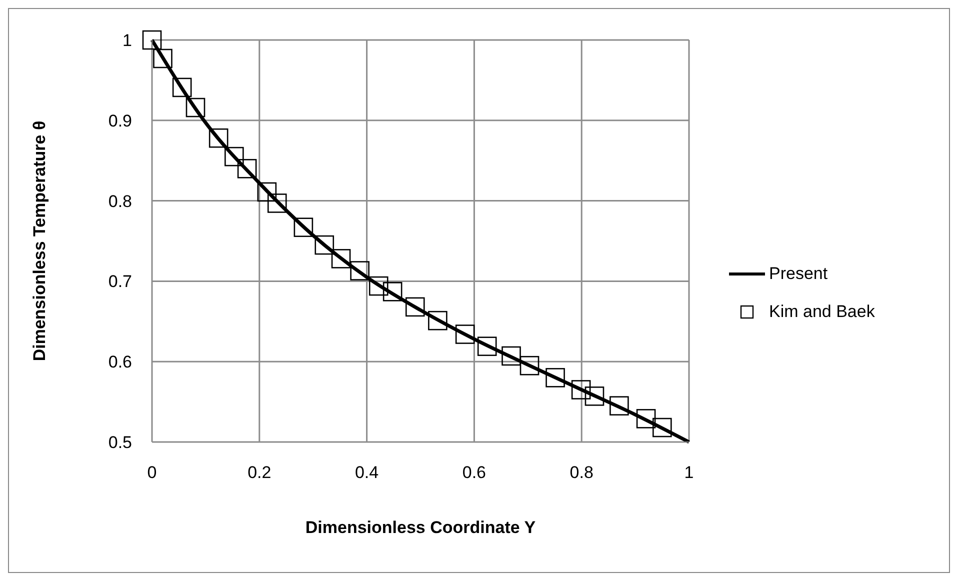  Describe the element at coordinates (120, 120) in the screenshot. I see `y-tick-label: 0.9` at that location.